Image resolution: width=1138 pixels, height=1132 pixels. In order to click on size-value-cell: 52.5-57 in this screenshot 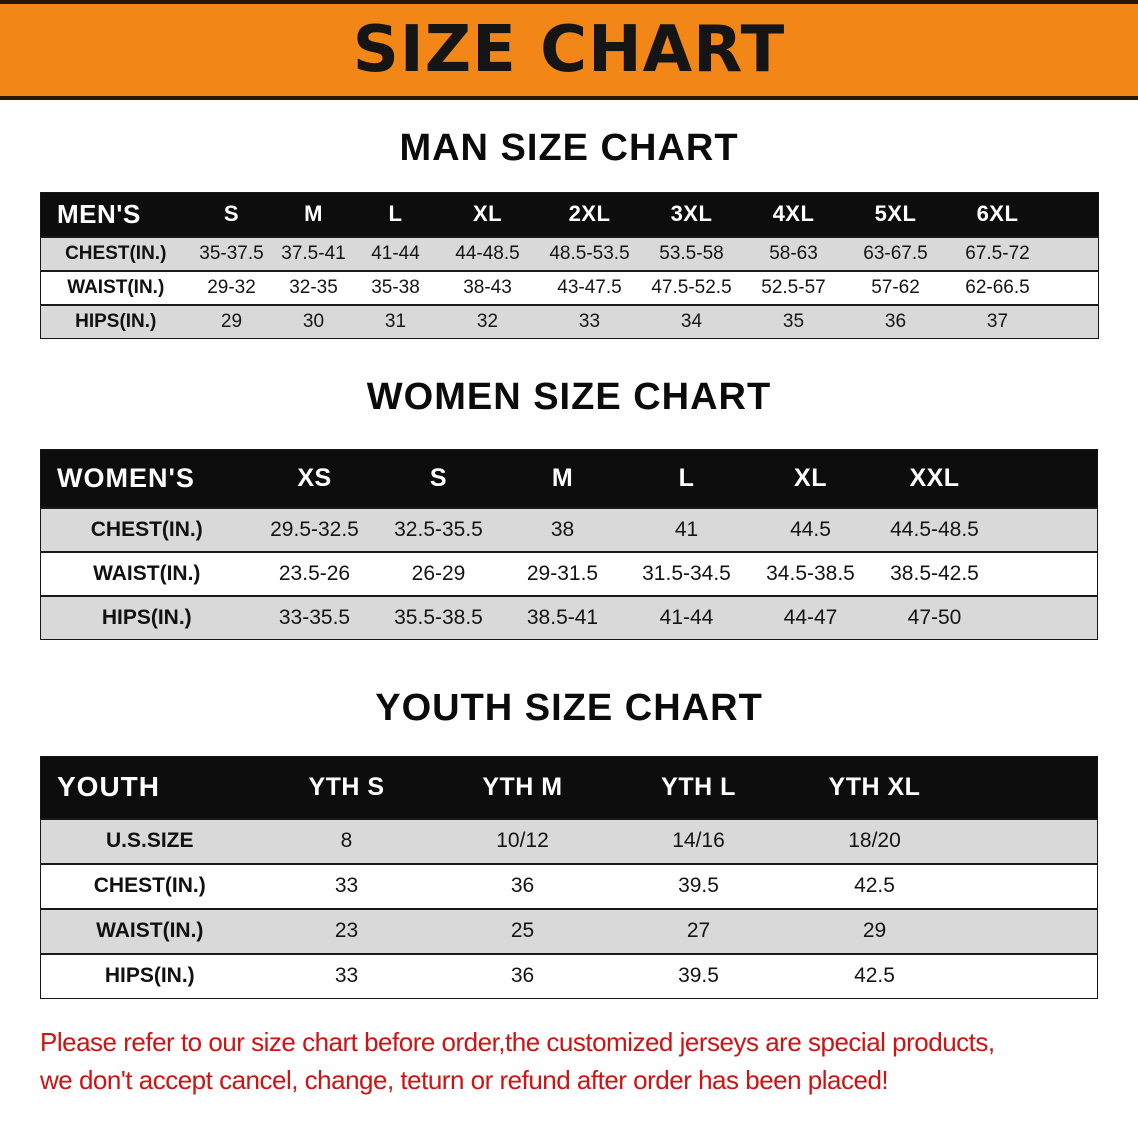, I will do `click(793, 287)`.